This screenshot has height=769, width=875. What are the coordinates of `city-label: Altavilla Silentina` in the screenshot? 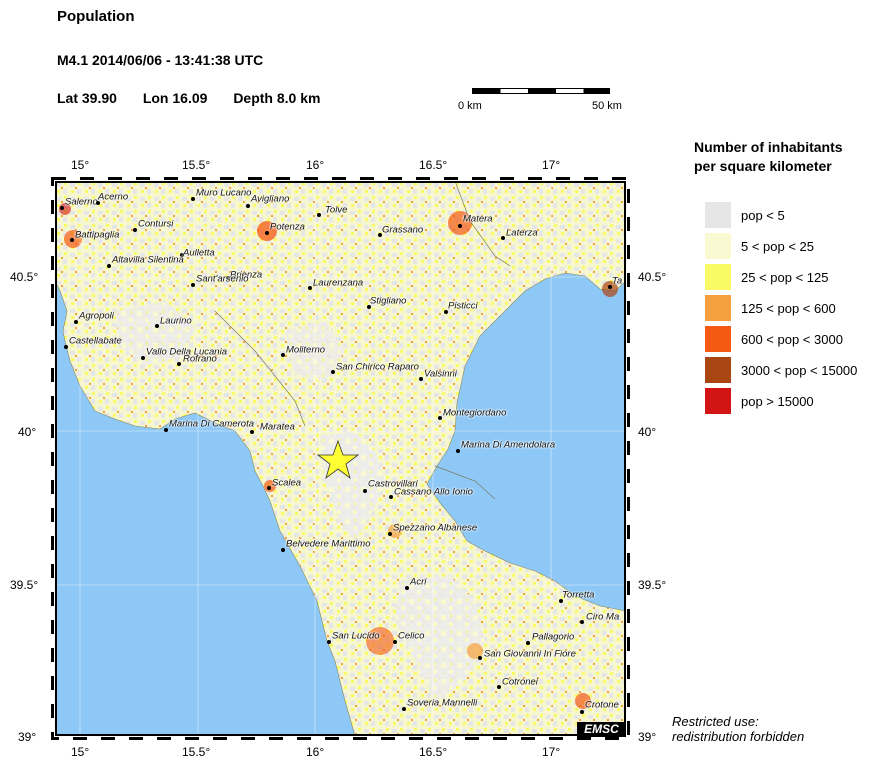 It's located at (148, 260).